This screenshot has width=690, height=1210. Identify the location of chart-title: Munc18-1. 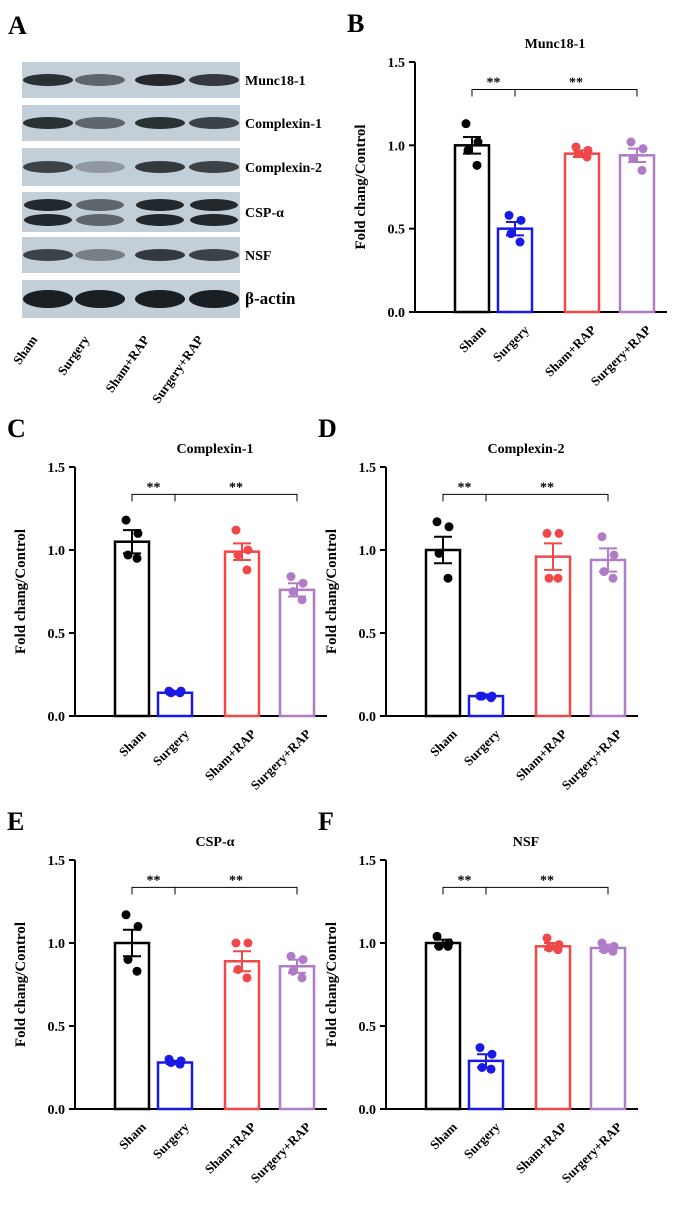
(555, 44).